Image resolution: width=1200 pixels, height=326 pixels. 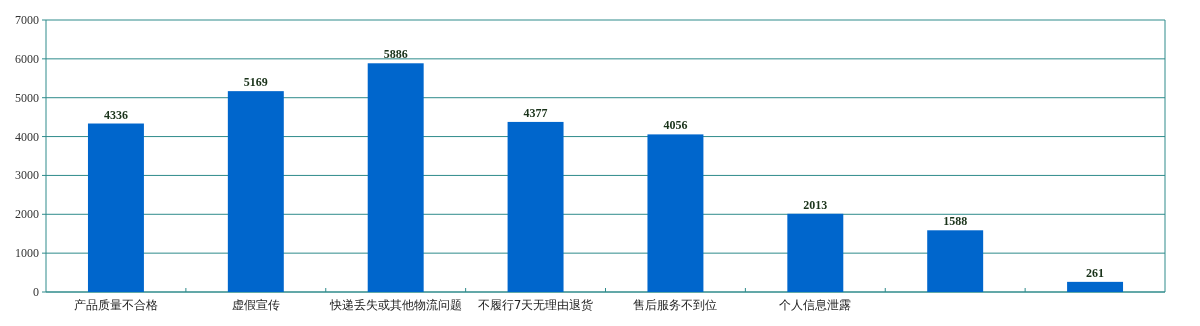 What do you see at coordinates (535, 112) in the screenshot?
I see `data-label: 4377` at bounding box center [535, 112].